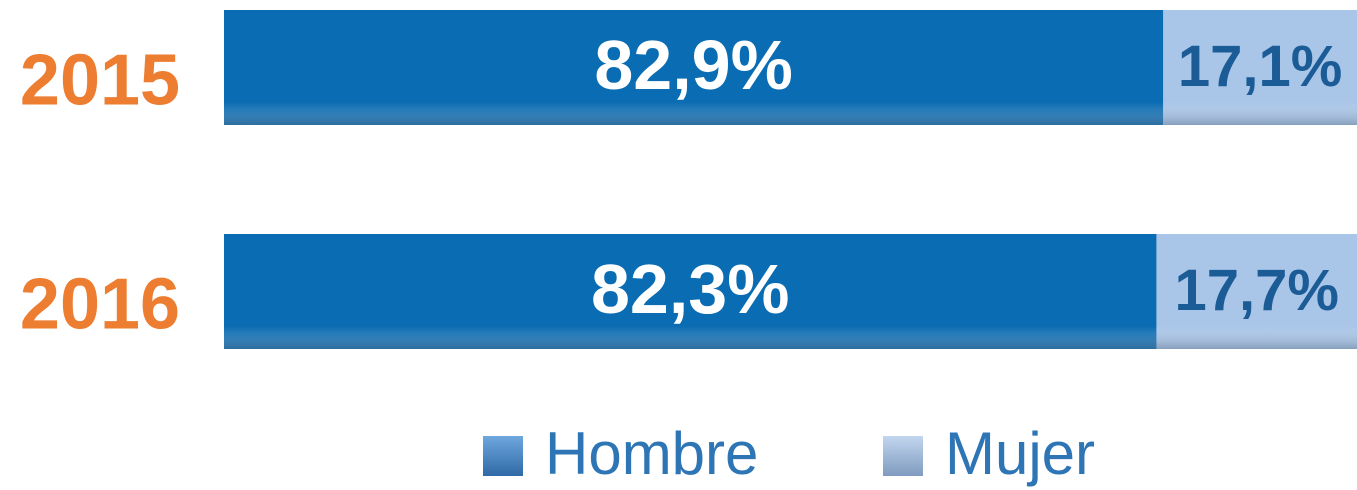 The height and width of the screenshot is (490, 1357). I want to click on value-label: 17,1%, so click(1260, 66).